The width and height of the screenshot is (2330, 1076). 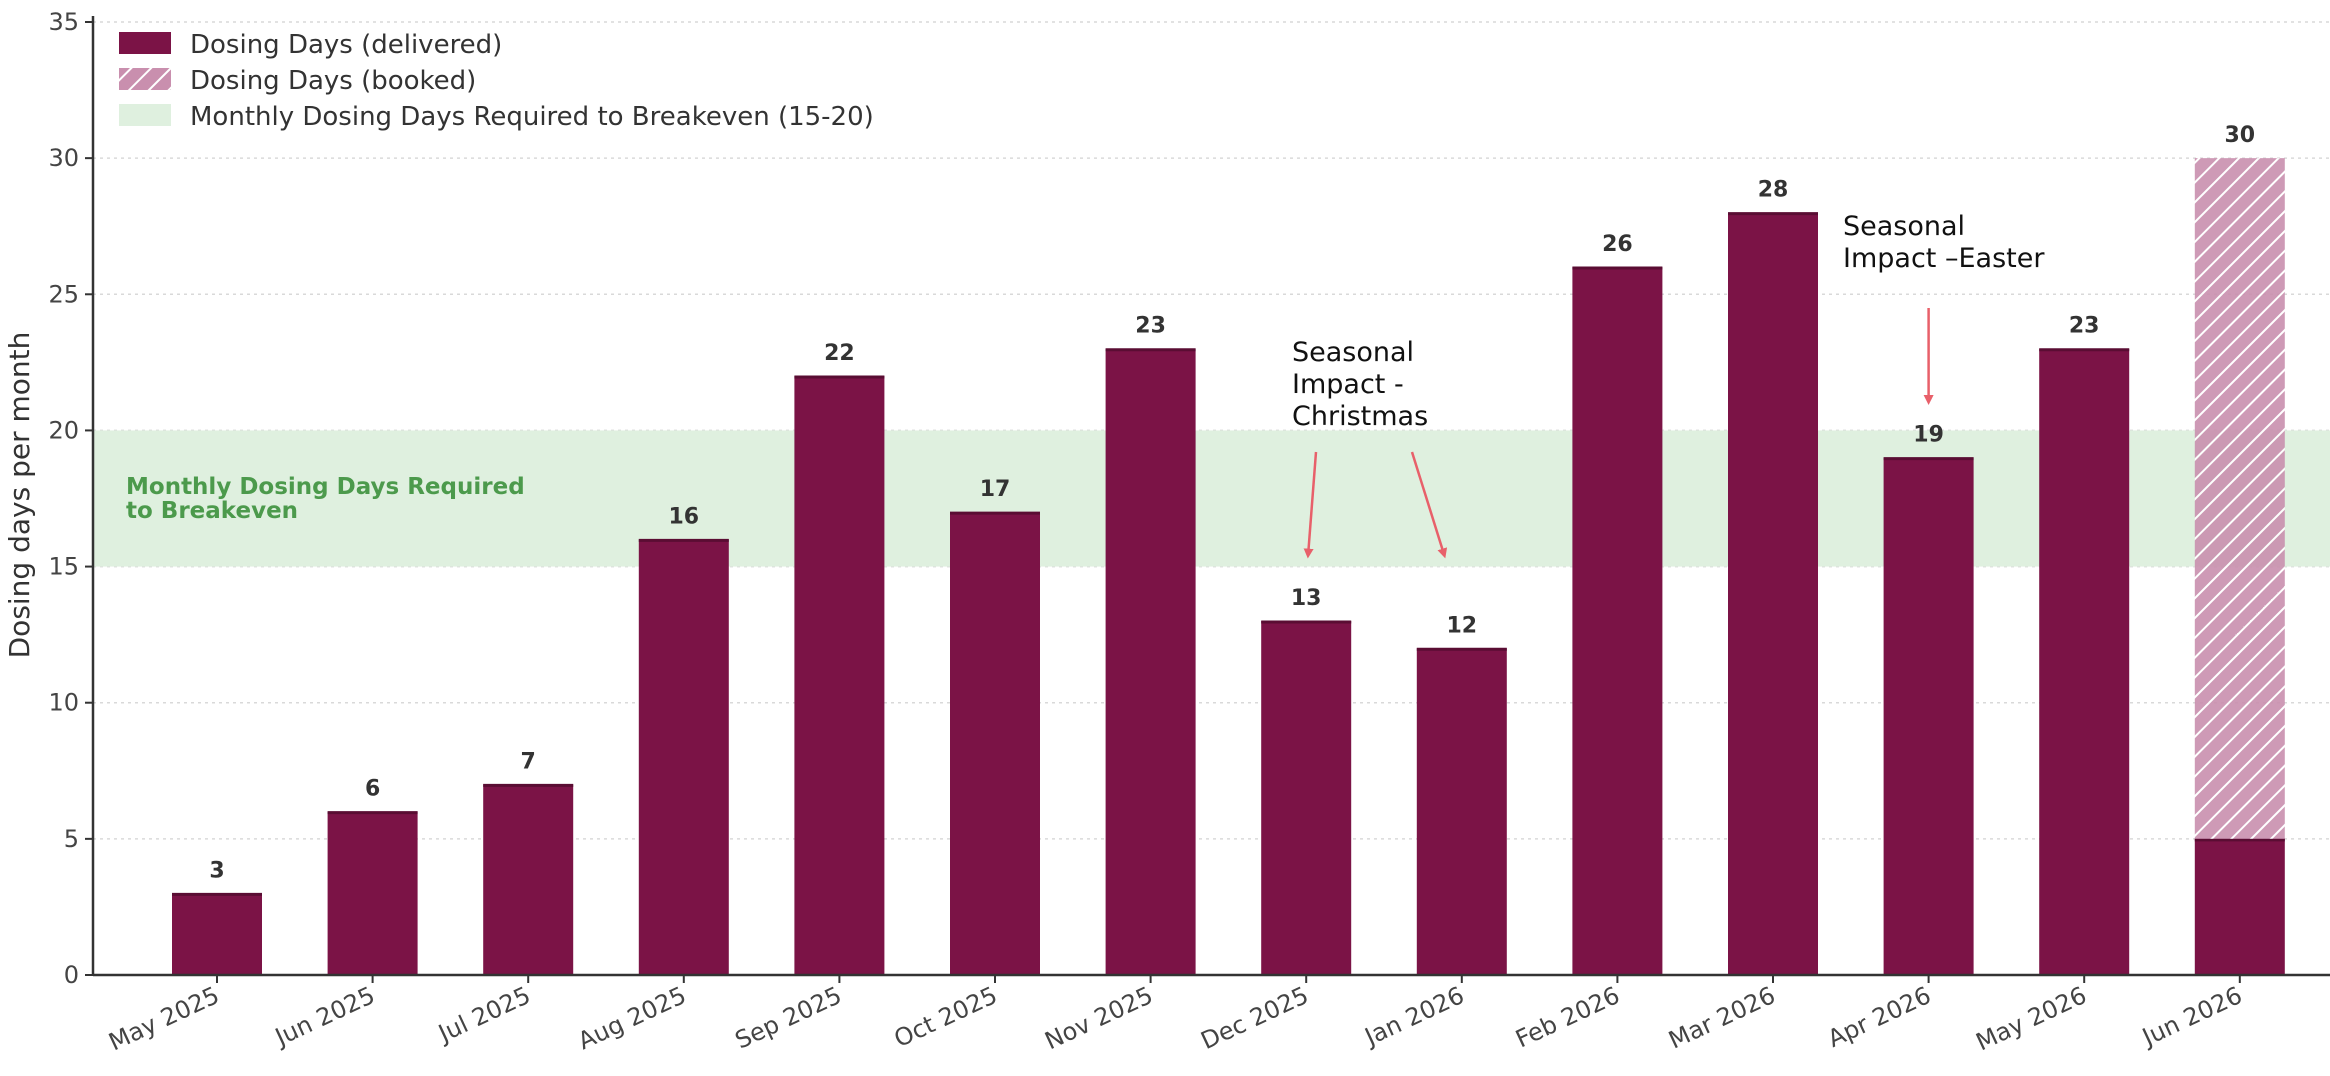 I want to click on annotation-text-easter: Impact –Easter, so click(x=1944, y=258).